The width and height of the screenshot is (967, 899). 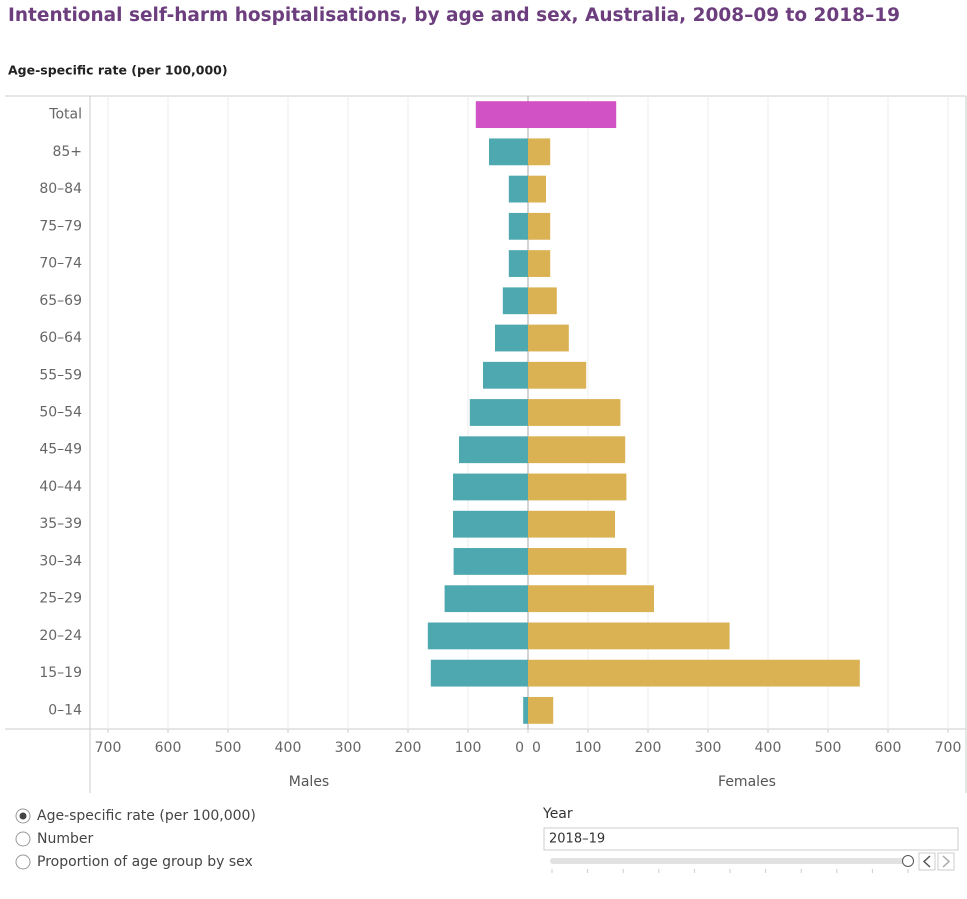 What do you see at coordinates (60, 561) in the screenshot?
I see `y-tick-label: 30–34` at bounding box center [60, 561].